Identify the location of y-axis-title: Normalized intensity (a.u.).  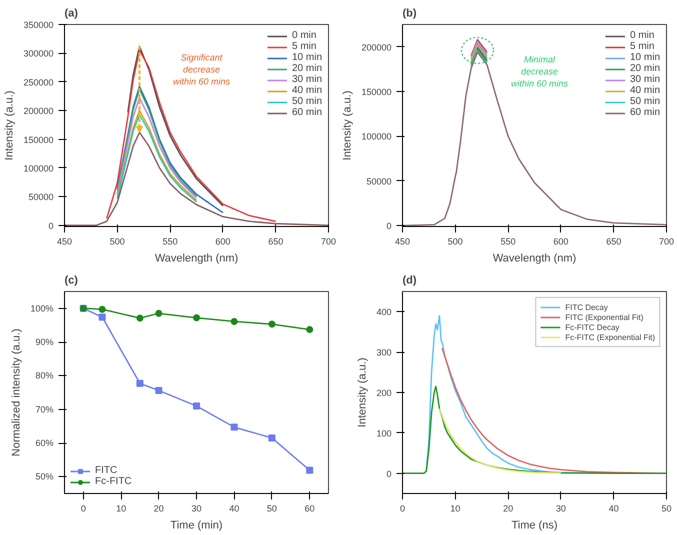
(16, 392).